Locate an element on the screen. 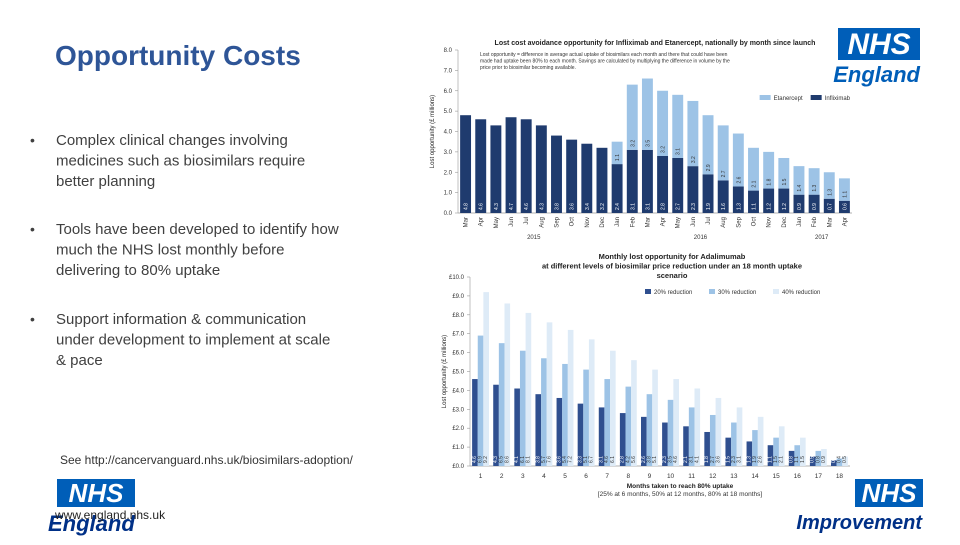 The width and height of the screenshot is (960, 545). x-tick-label: 2 is located at coordinates (502, 476).